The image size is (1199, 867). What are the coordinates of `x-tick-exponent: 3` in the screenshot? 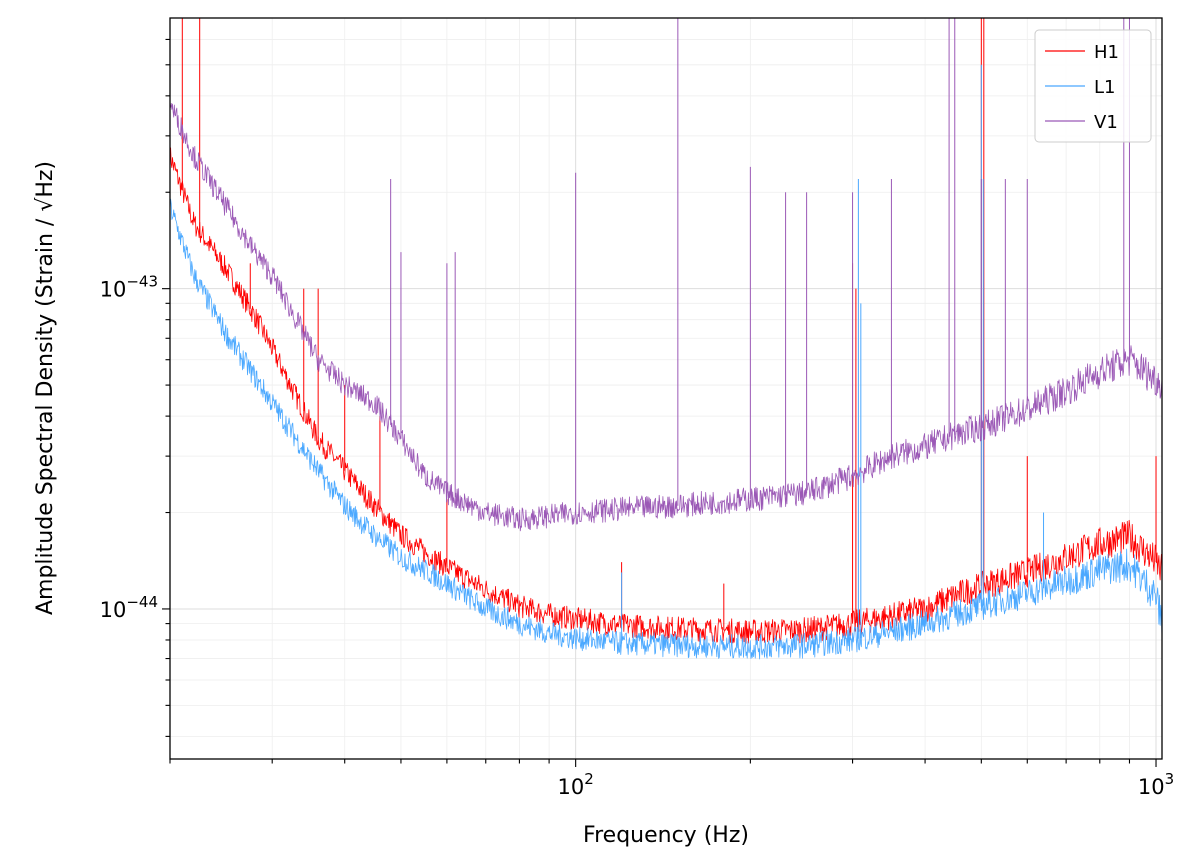 It's located at (1170, 779).